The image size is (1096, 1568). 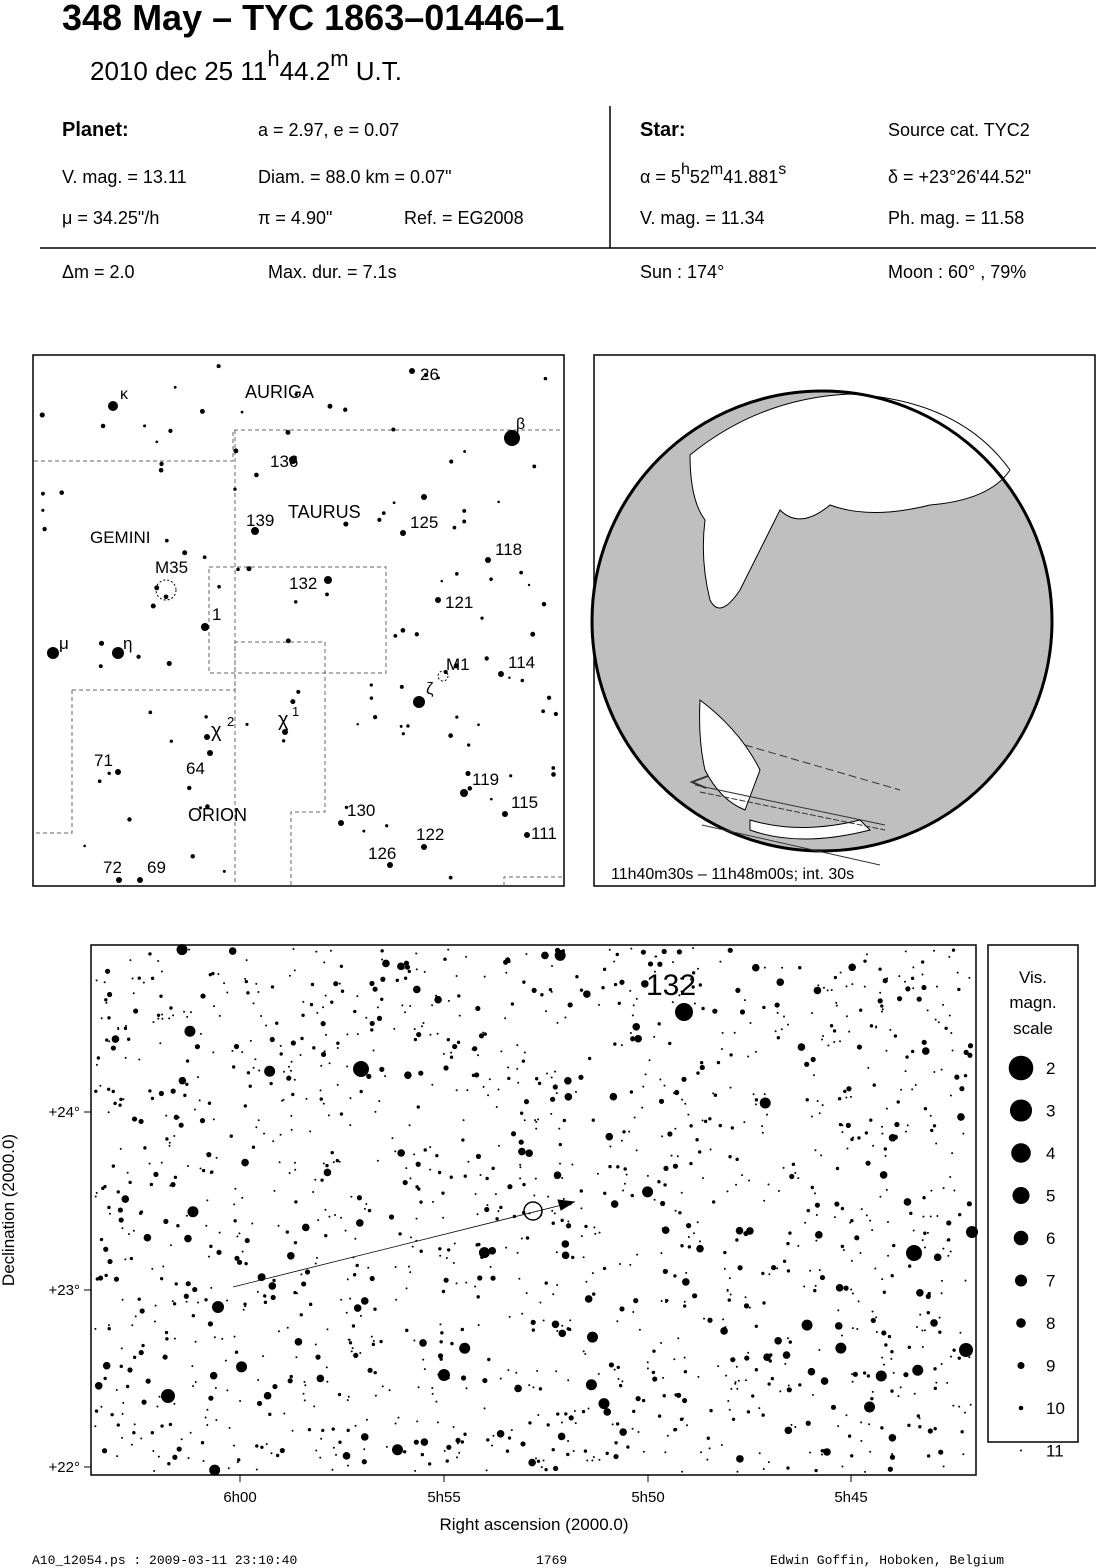 I want to click on info-cell: Source cat. TYC2, so click(x=959, y=130).